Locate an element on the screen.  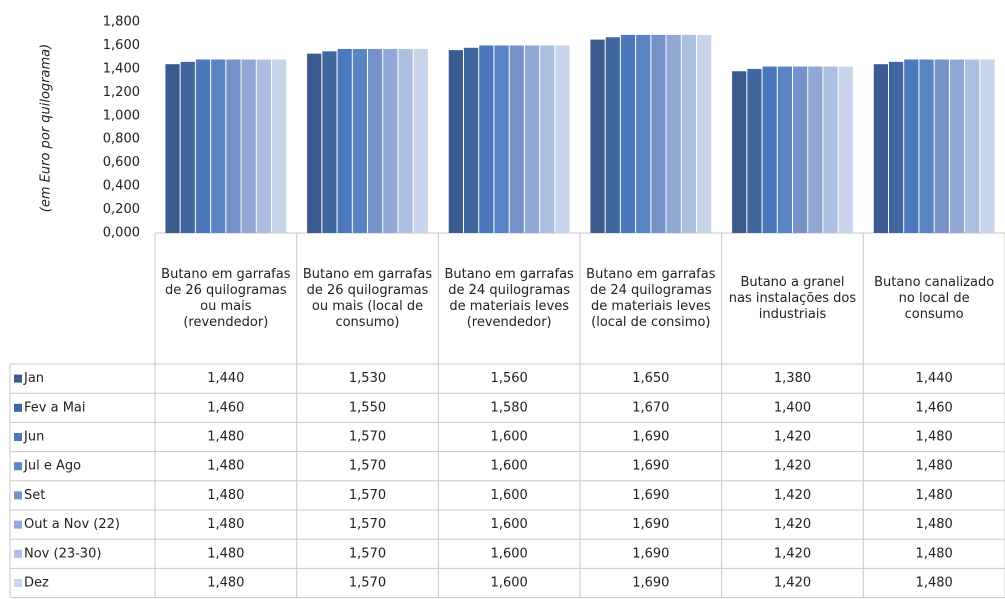
legend-label: Set is located at coordinates (34, 495).